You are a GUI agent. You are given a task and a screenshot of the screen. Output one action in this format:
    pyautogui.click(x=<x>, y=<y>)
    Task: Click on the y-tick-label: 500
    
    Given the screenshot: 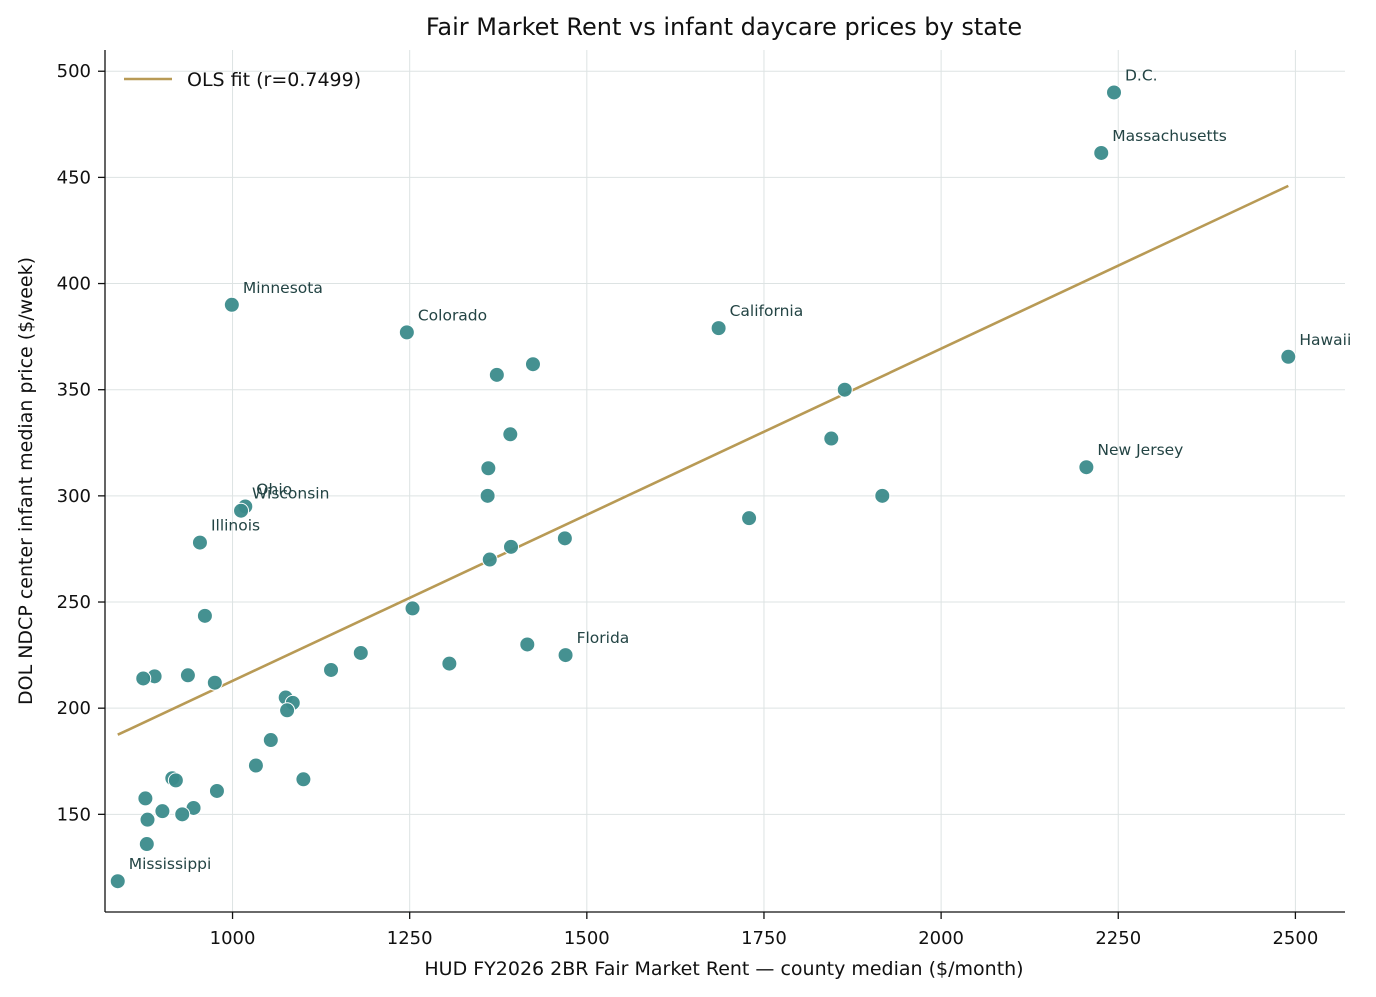 What is the action you would take?
    pyautogui.click(x=74, y=71)
    